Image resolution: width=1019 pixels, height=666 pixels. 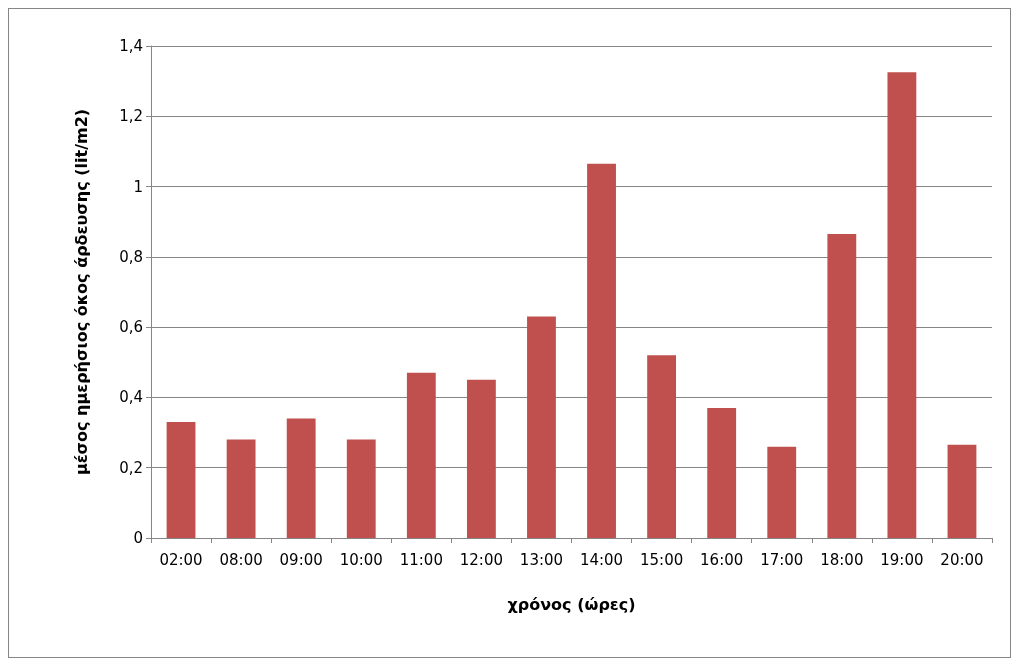 What do you see at coordinates (131, 467) in the screenshot?
I see `y-tick-label: 0,2` at bounding box center [131, 467].